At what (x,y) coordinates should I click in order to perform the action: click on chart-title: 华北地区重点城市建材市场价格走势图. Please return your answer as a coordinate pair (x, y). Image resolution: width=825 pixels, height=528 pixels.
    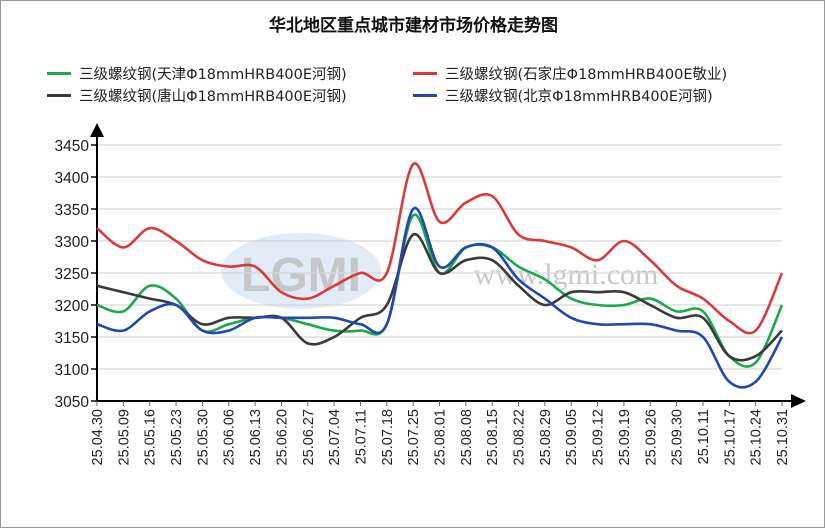
    Looking at the image, I should click on (413, 26).